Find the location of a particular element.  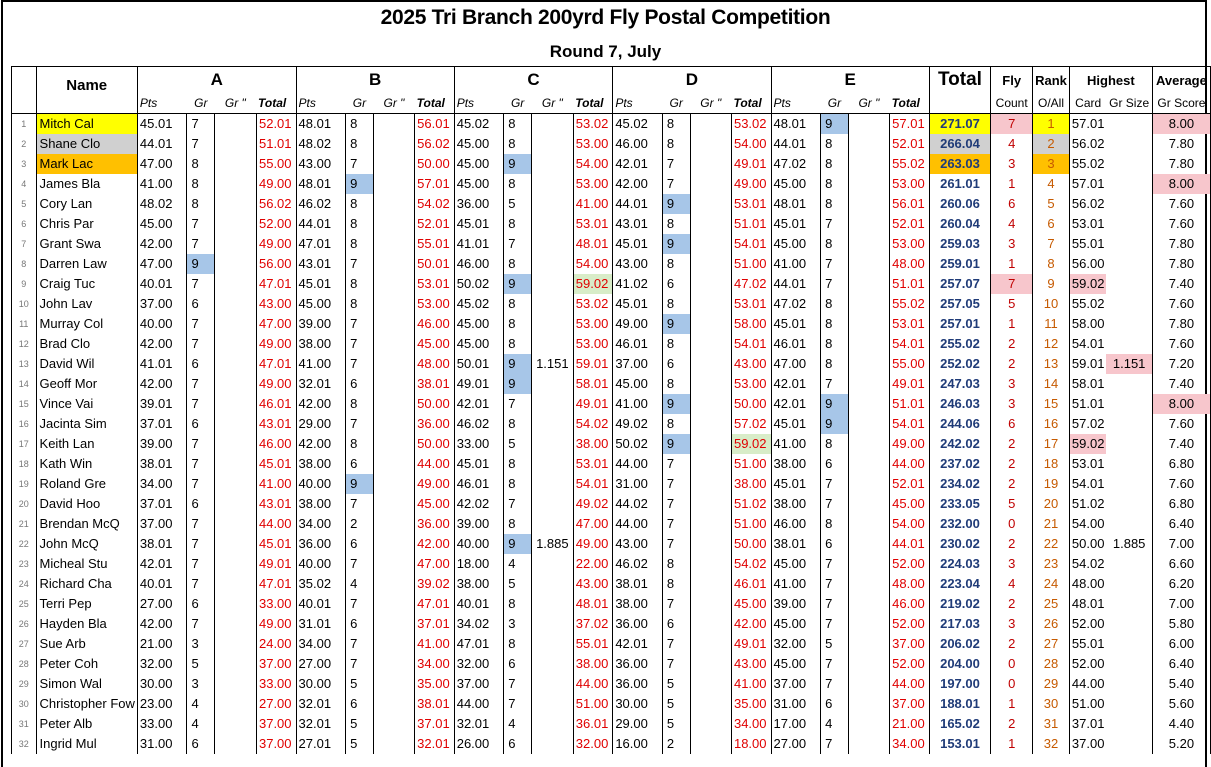

target-c-group: 5 is located at coordinates (517, 203).